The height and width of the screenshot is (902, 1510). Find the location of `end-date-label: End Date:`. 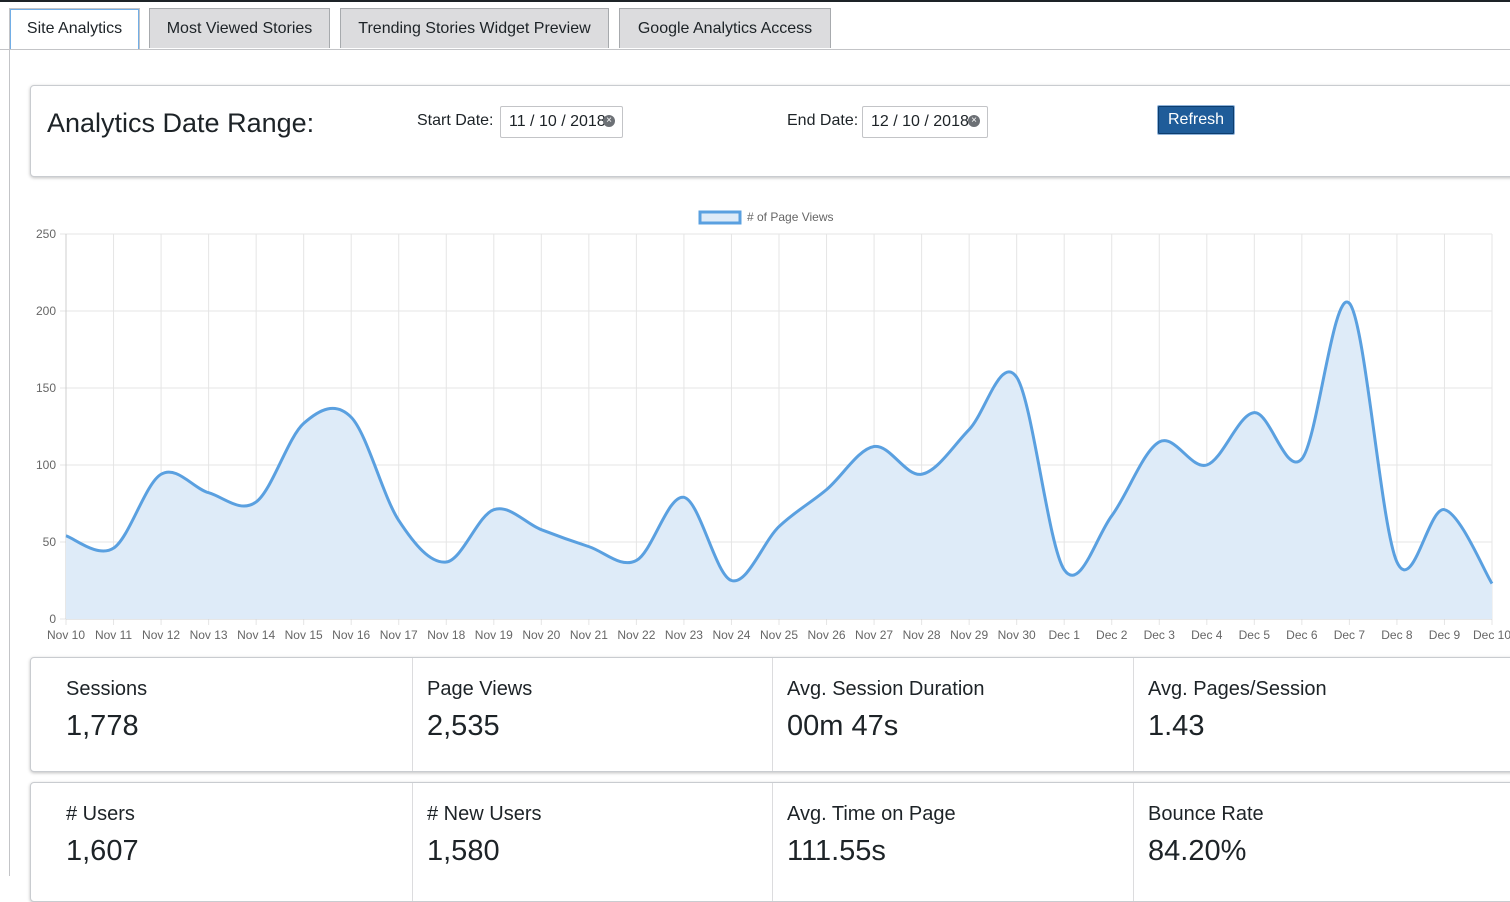

end-date-label: End Date: is located at coordinates (823, 120).